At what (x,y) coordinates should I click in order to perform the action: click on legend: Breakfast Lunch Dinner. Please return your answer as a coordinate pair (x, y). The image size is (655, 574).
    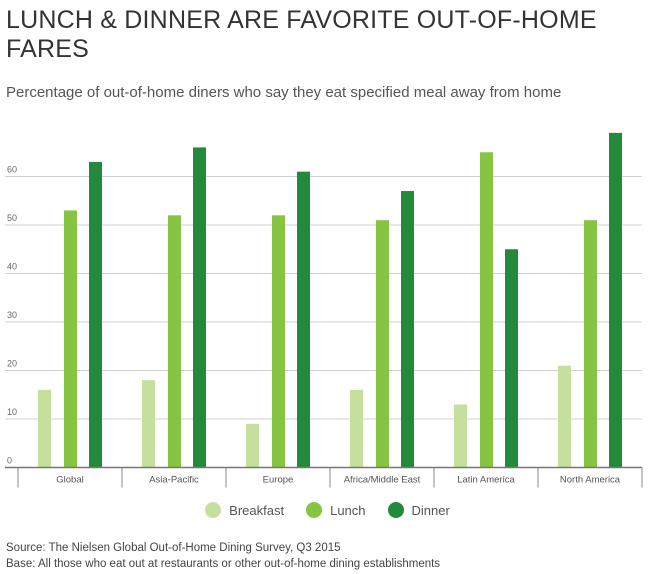
    Looking at the image, I should click on (327, 510).